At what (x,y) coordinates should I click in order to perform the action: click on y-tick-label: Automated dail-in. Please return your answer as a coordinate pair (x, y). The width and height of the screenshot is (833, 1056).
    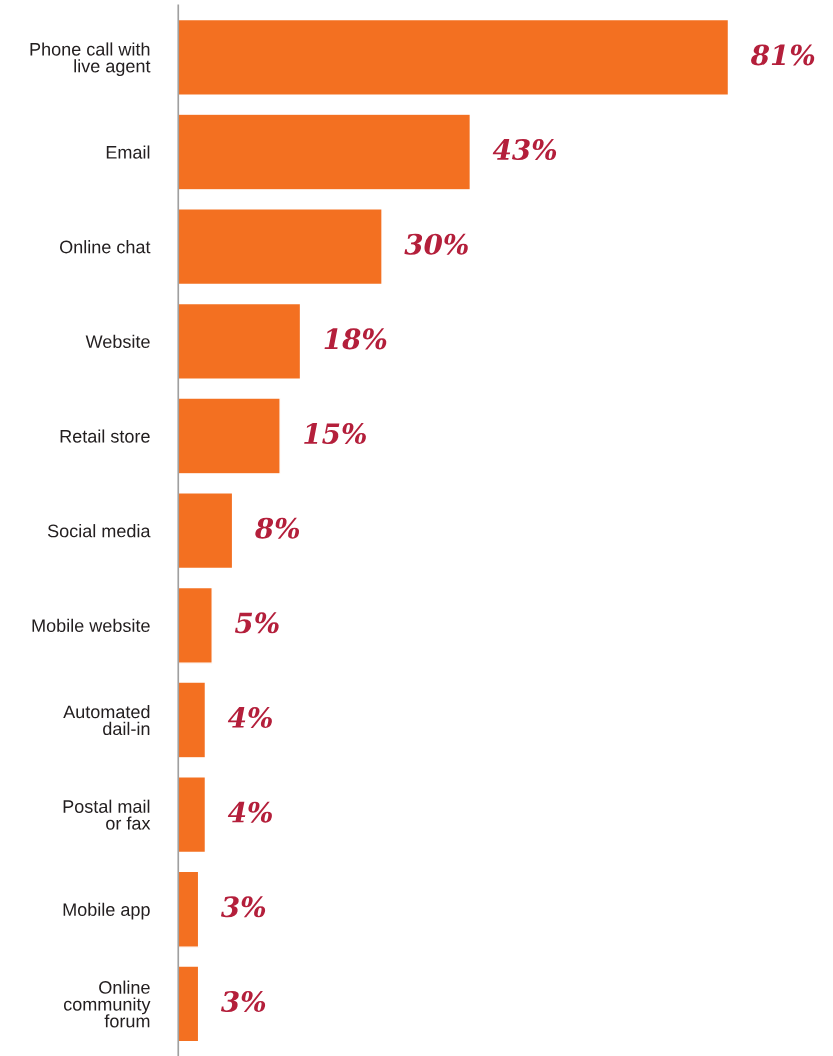
    Looking at the image, I should click on (106, 720).